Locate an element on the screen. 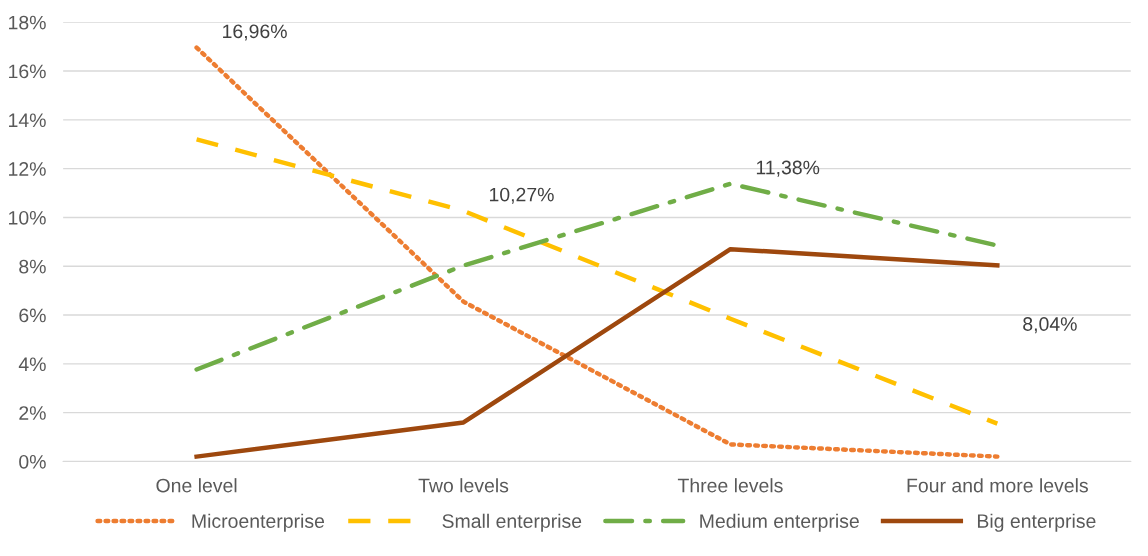  legend-label: Microenterprise is located at coordinates (258, 522).